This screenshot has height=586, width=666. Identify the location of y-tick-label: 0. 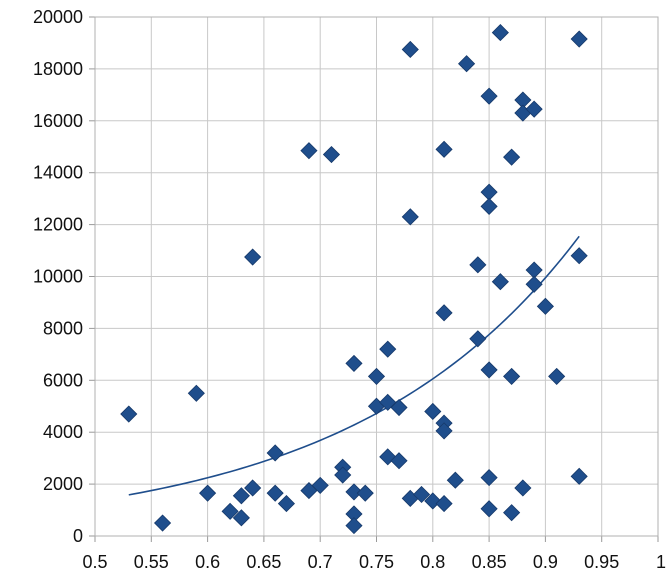
(78, 536).